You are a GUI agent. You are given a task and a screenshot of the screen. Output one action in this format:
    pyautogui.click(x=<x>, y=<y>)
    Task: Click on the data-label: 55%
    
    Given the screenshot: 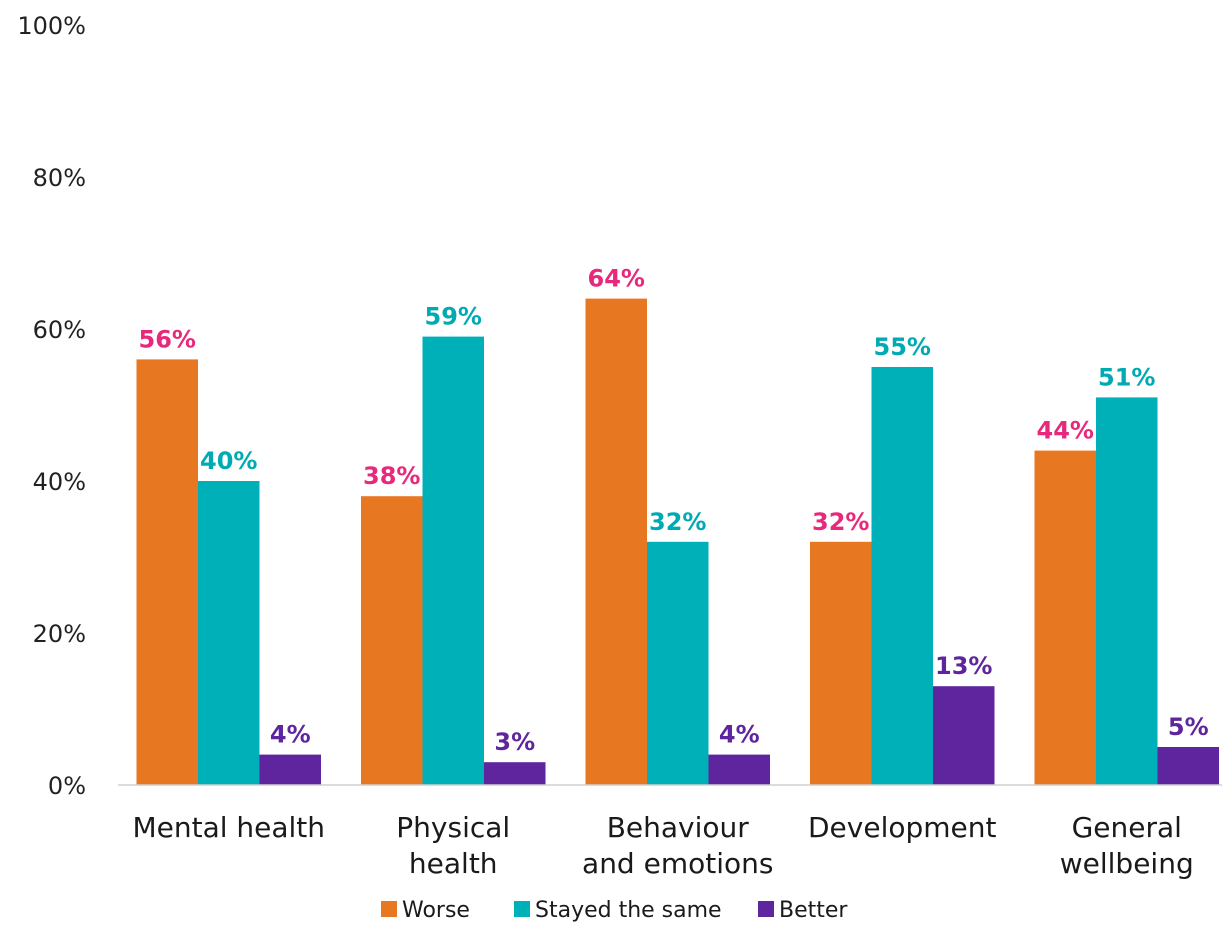 What is the action you would take?
    pyautogui.click(x=902, y=347)
    